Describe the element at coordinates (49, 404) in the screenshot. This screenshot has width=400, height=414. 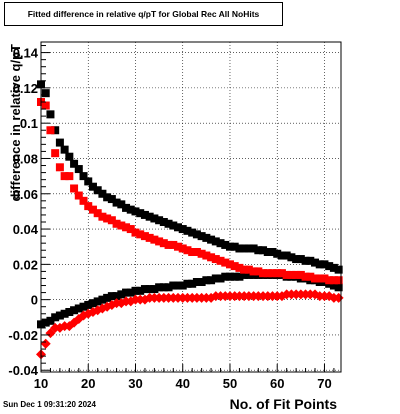
I see `timestamp: Sun Dec 1 09:31:20 2024` at that location.